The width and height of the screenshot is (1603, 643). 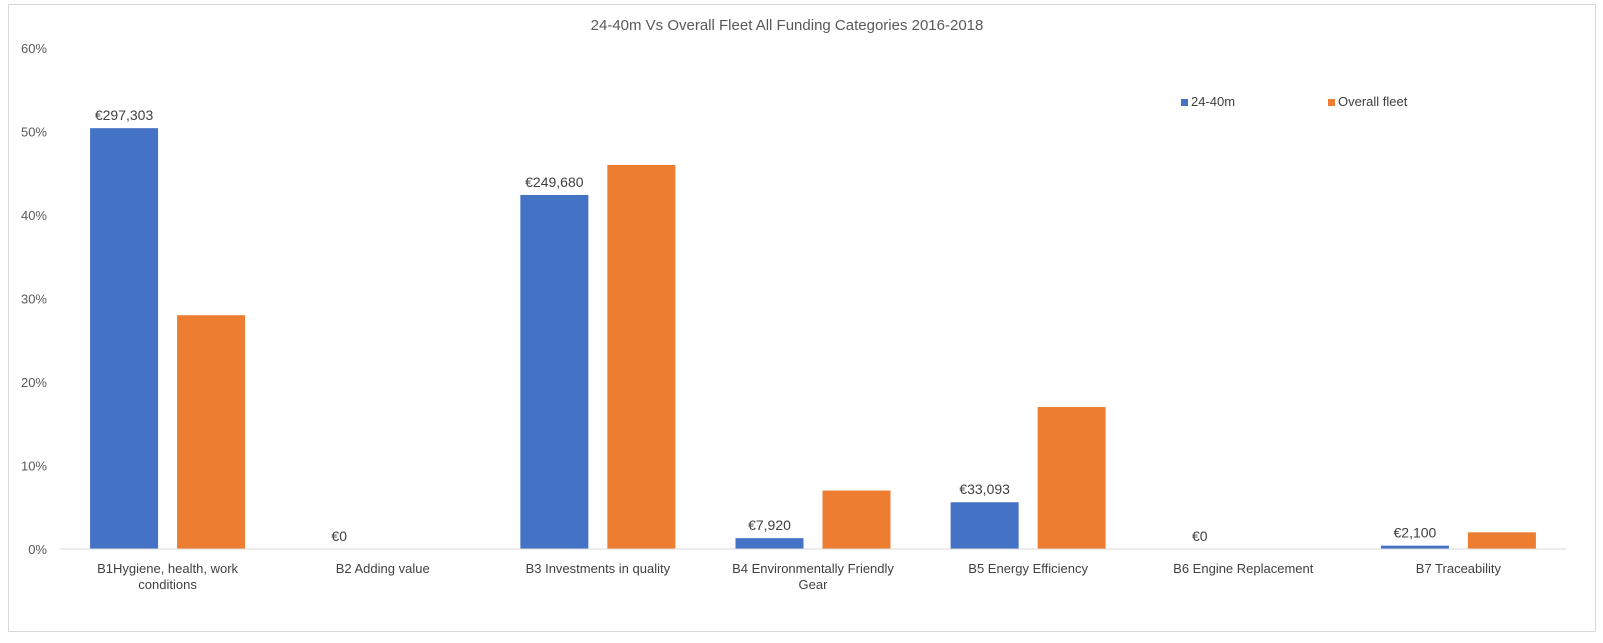 What do you see at coordinates (984, 489) in the screenshot?
I see `data-label: €33,093` at bounding box center [984, 489].